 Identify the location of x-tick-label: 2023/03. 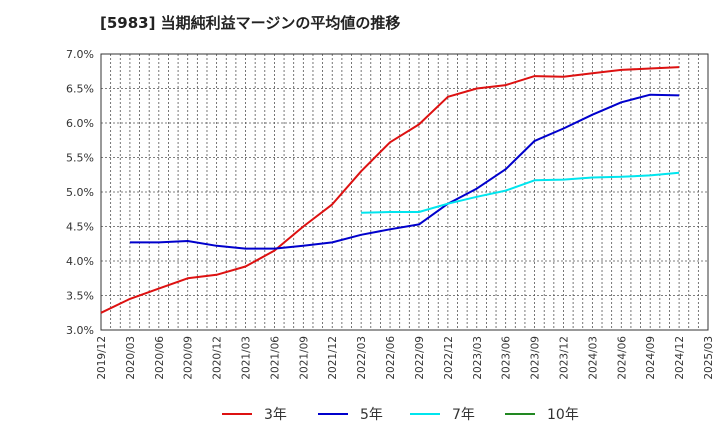
(478, 358).